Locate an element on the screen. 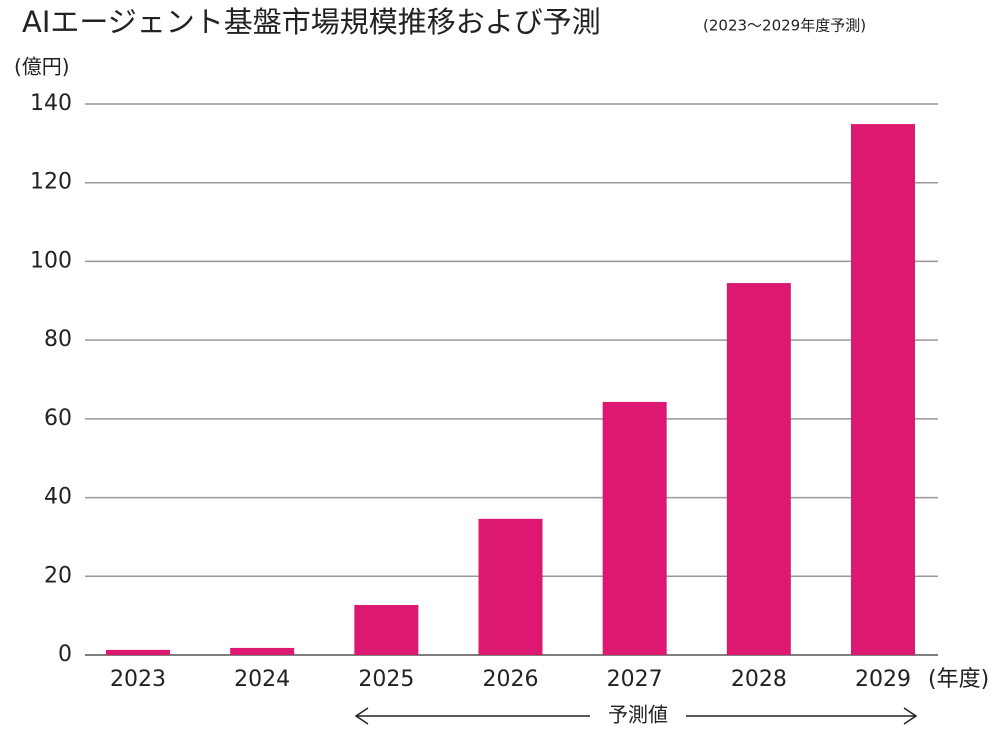 Image resolution: width=1000 pixels, height=737 pixels. annotation: 予測値 is located at coordinates (638, 715).